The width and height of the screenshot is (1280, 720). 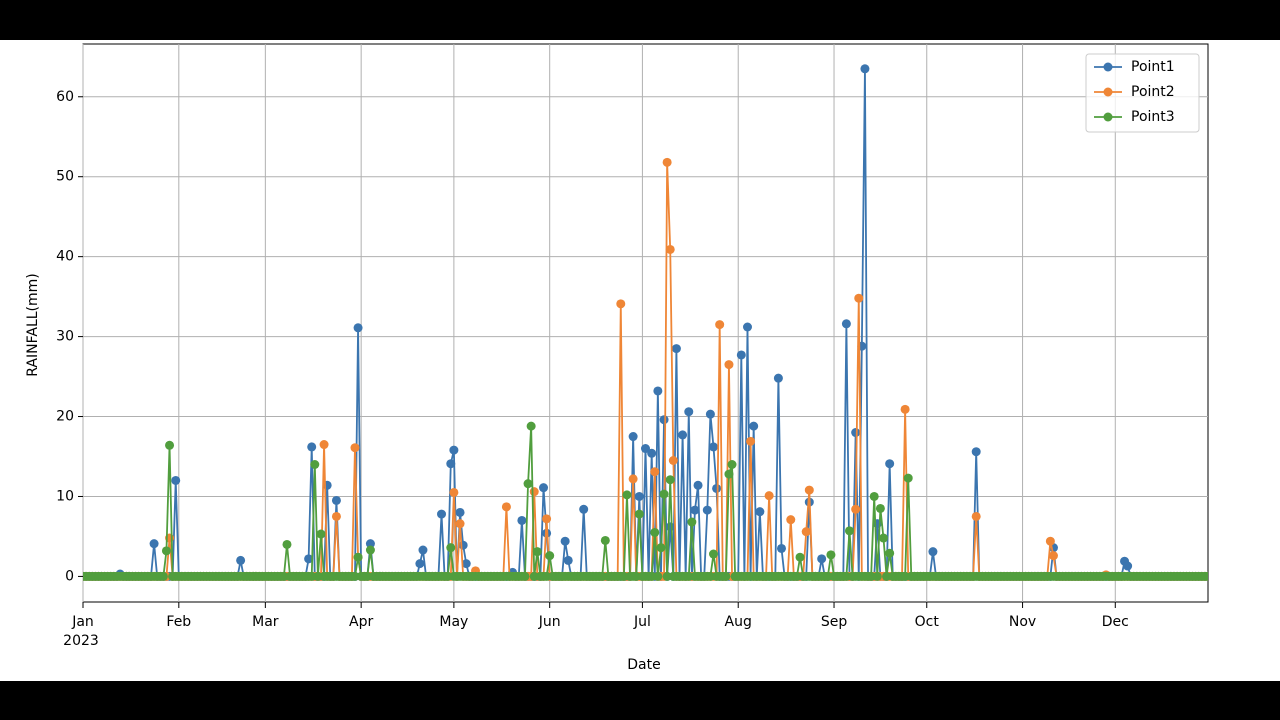 I want to click on y-axis-label: RAINFALL(mm), so click(x=33, y=324).